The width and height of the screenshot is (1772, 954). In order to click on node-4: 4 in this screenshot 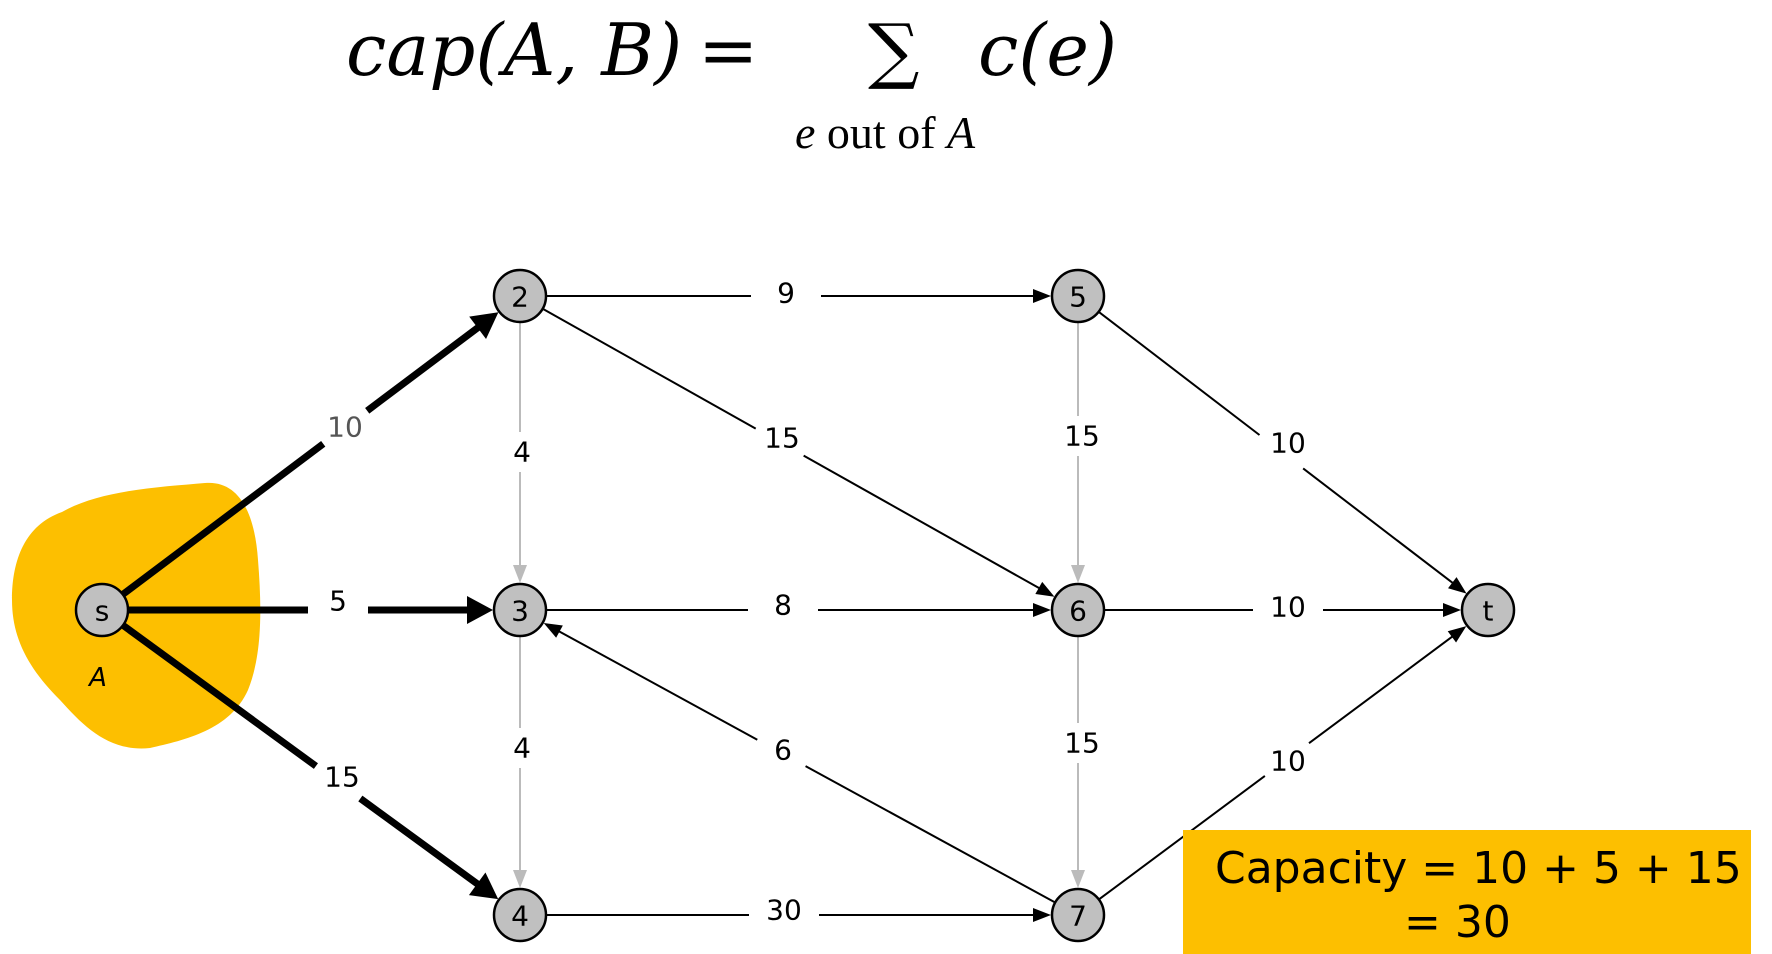, I will do `click(520, 915)`.